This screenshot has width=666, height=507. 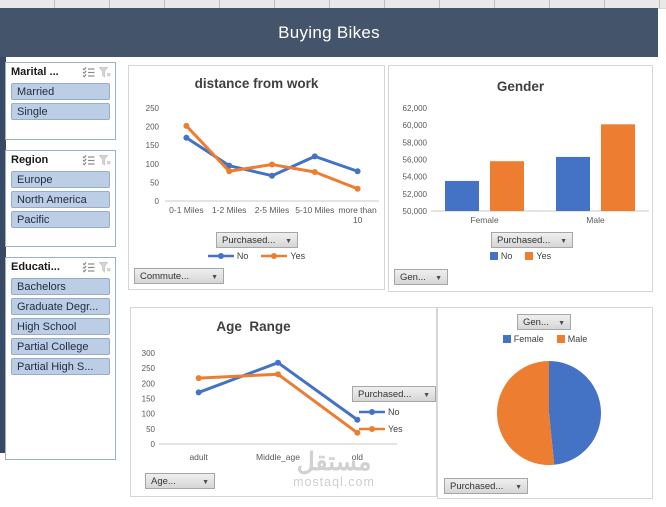 What do you see at coordinates (149, 353) in the screenshot?
I see `svg-text: 300` at bounding box center [149, 353].